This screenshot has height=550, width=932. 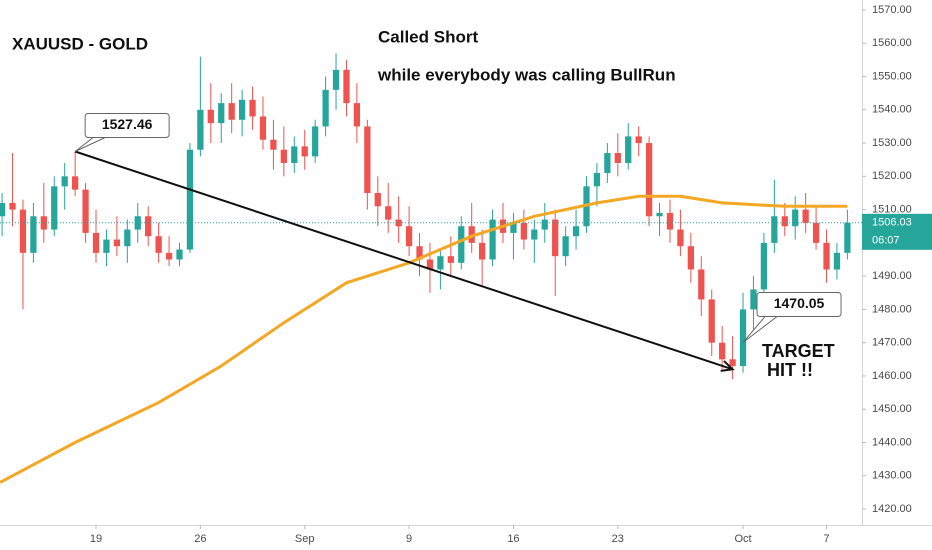 I want to click on x-tick-label: 23, so click(x=618, y=539).